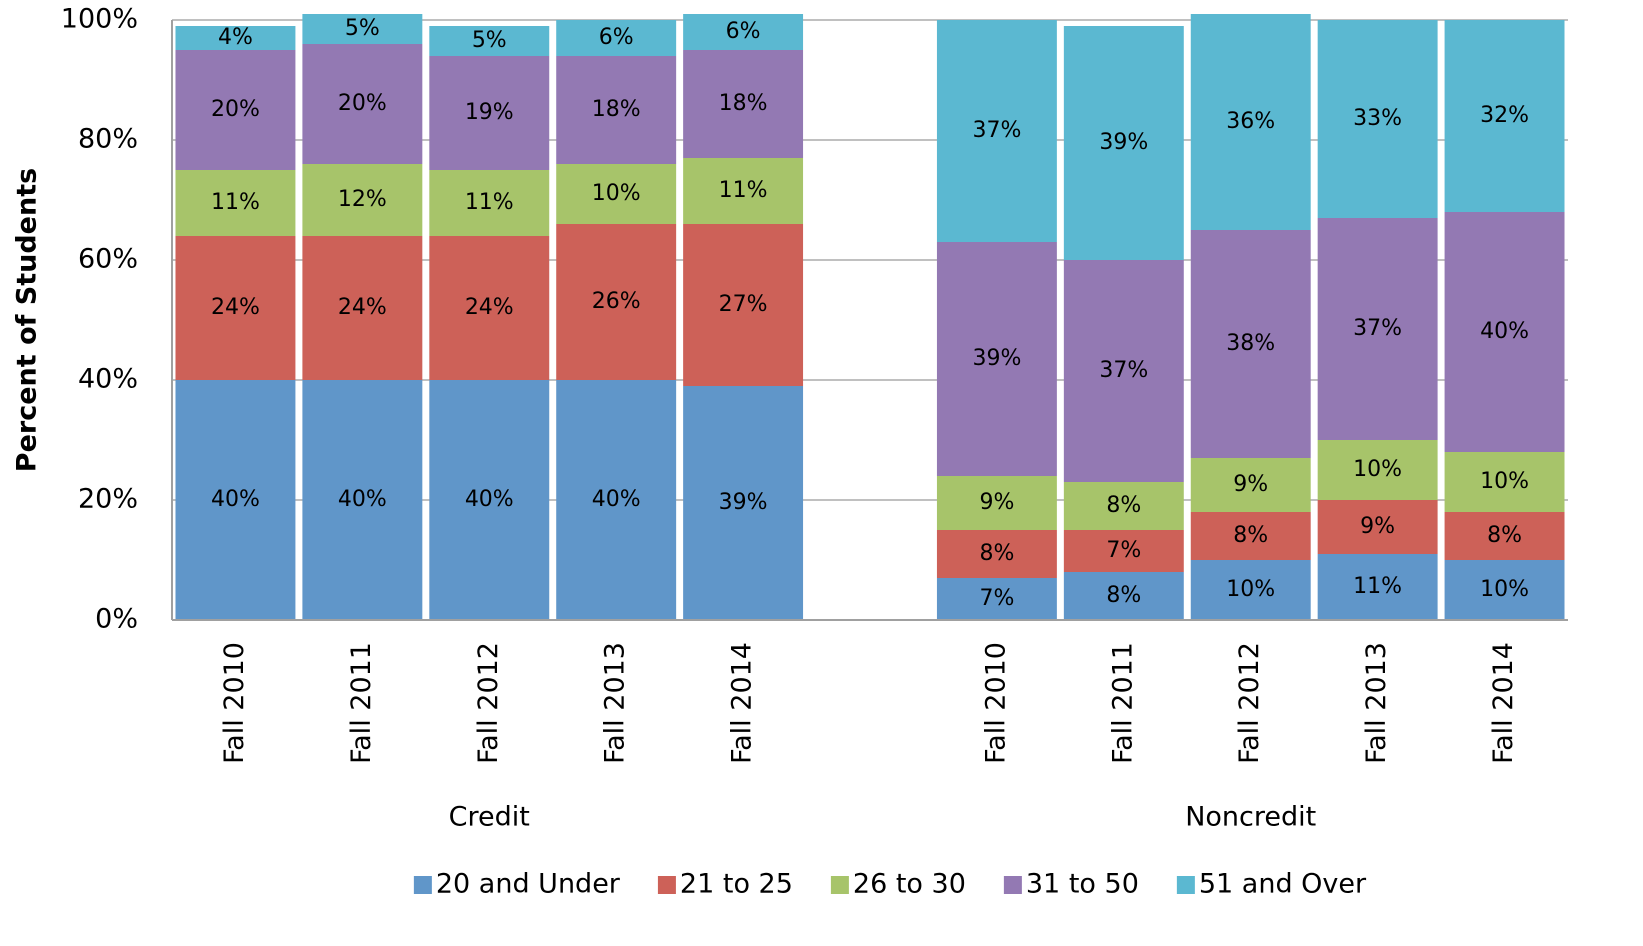 The width and height of the screenshot is (1643, 946). I want to click on data-label: 19%, so click(489, 112).